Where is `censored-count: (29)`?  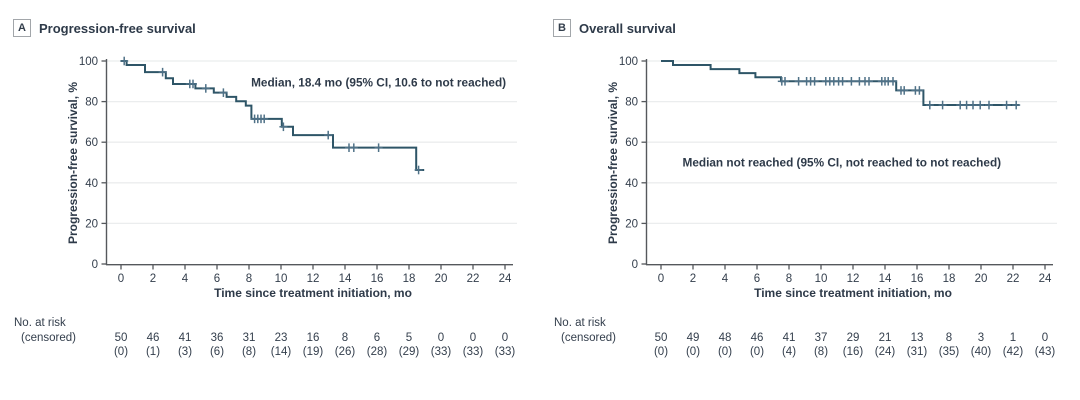 censored-count: (29) is located at coordinates (409, 352).